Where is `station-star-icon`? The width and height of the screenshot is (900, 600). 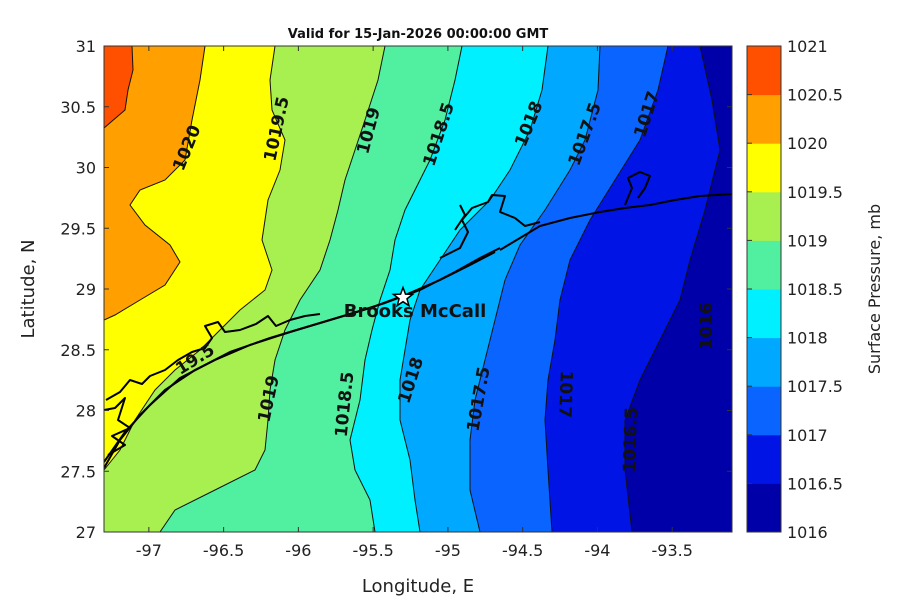
station-star-icon is located at coordinates (403, 296).